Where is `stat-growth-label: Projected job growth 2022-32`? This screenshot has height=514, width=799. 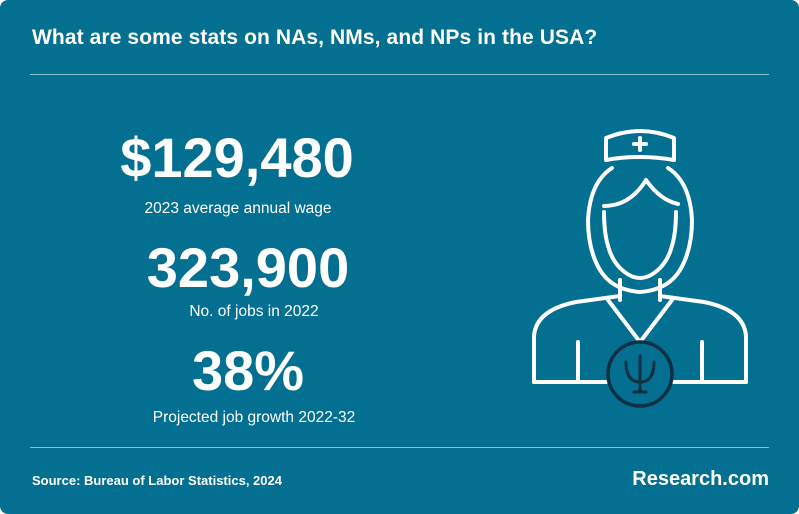 stat-growth-label: Projected job growth 2022-32 is located at coordinates (254, 417).